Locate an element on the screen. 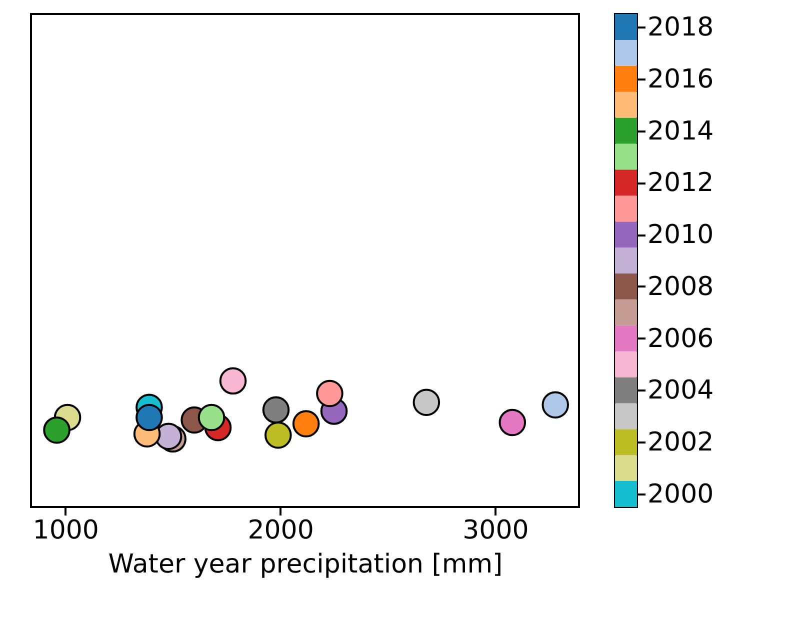 Image resolution: width=790 pixels, height=618 pixels. x-tick-label: 3000 is located at coordinates (495, 531).